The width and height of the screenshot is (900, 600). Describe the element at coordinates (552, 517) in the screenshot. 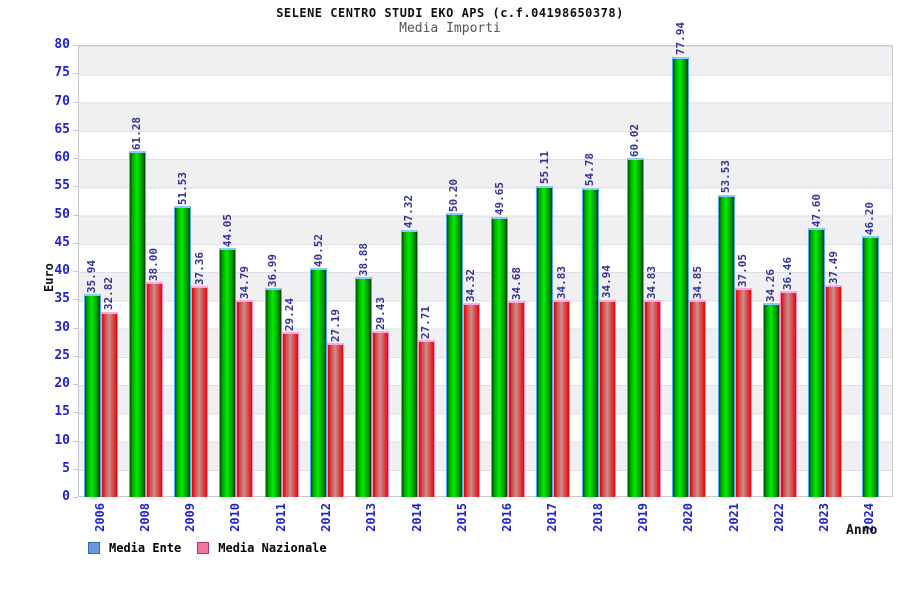

I see `x-tick-label-2017: 2017` at that location.